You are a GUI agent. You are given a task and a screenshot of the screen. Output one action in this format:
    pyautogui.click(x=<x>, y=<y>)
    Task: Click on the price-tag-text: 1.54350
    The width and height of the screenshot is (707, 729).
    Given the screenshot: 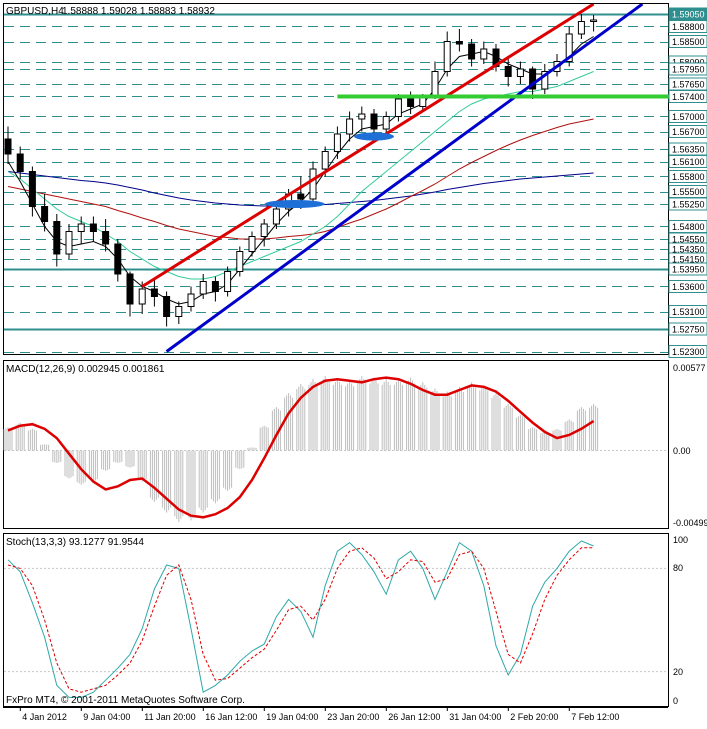 What is the action you would take?
    pyautogui.click(x=688, y=250)
    